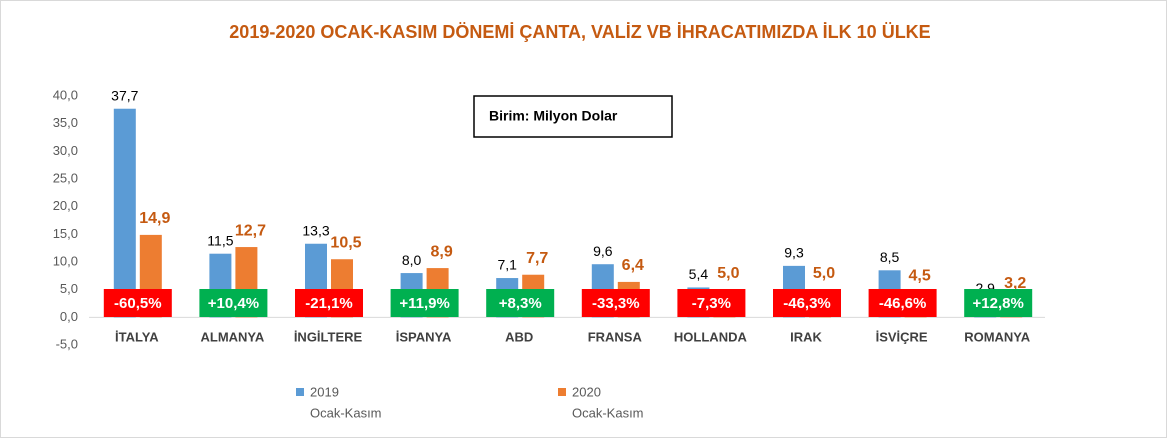 The width and height of the screenshot is (1168, 439). I want to click on y-tick-label: -5,0, so click(67, 343).